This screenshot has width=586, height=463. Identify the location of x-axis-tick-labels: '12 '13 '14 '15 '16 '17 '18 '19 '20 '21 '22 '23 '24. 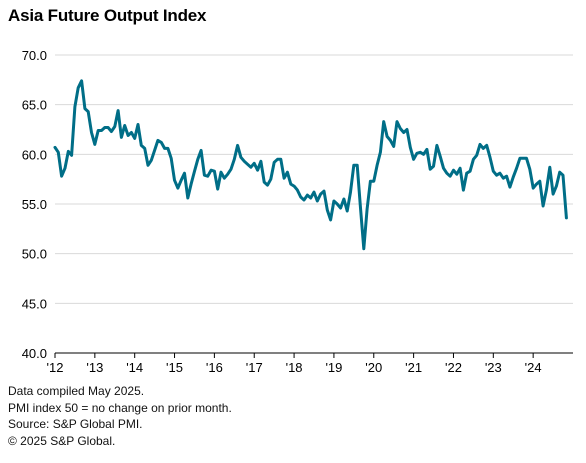
(294, 367).